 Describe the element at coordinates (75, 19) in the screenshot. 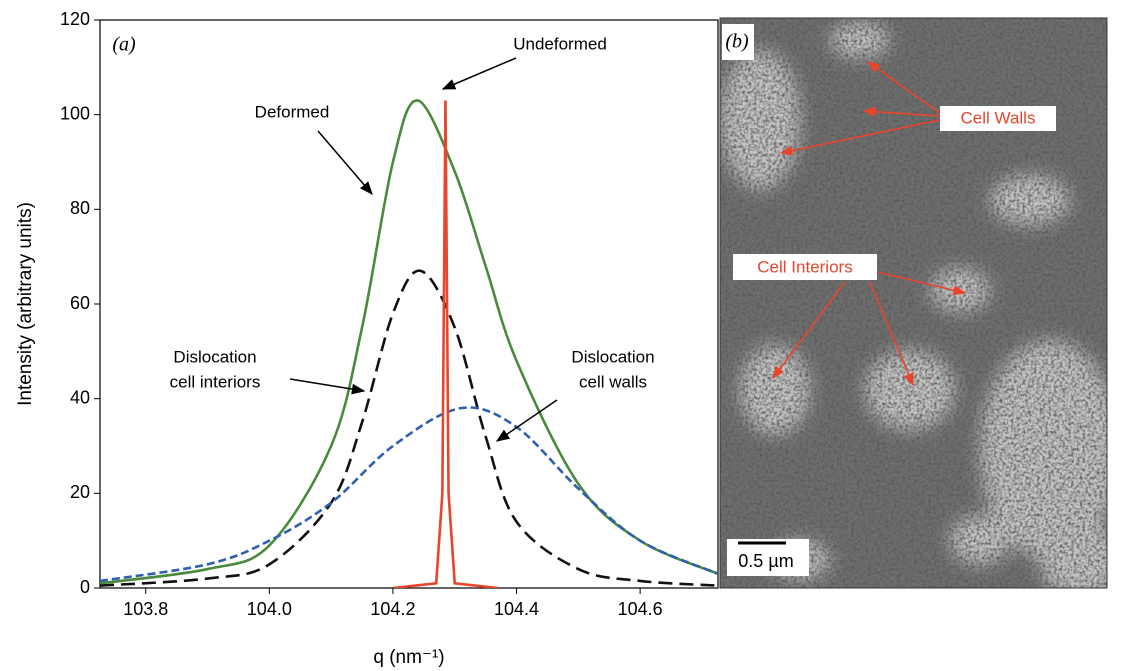

I see `y-tick-label: 120` at that location.